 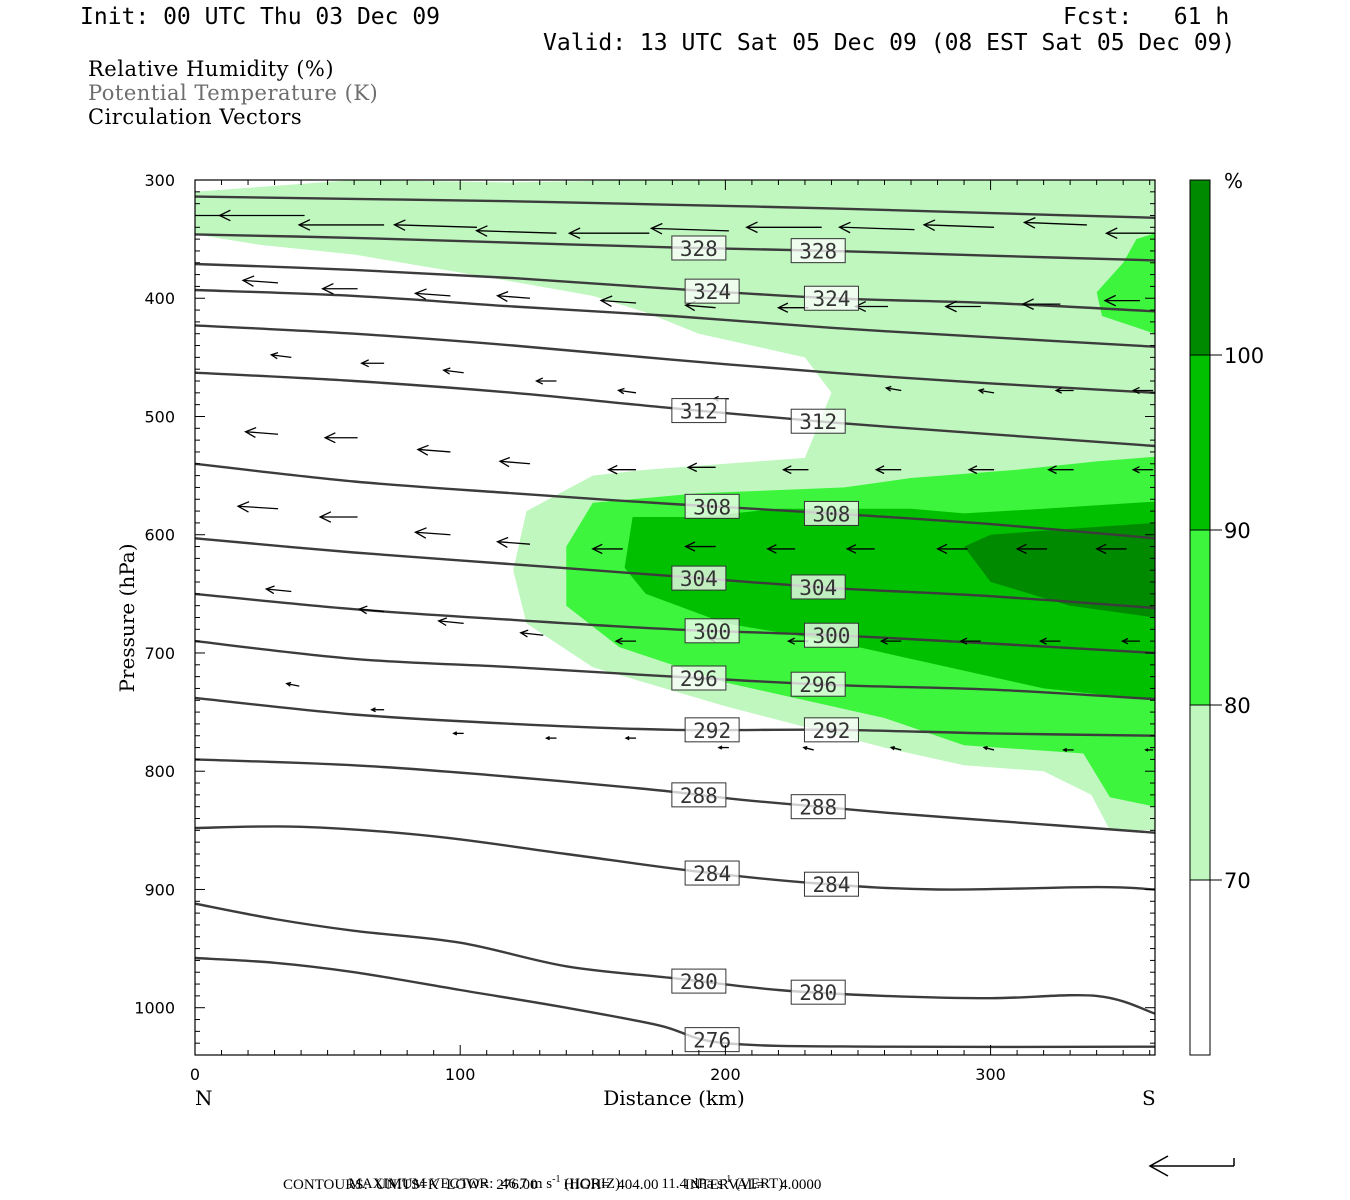 What do you see at coordinates (159, 416) in the screenshot?
I see `y-tick-label: 500` at bounding box center [159, 416].